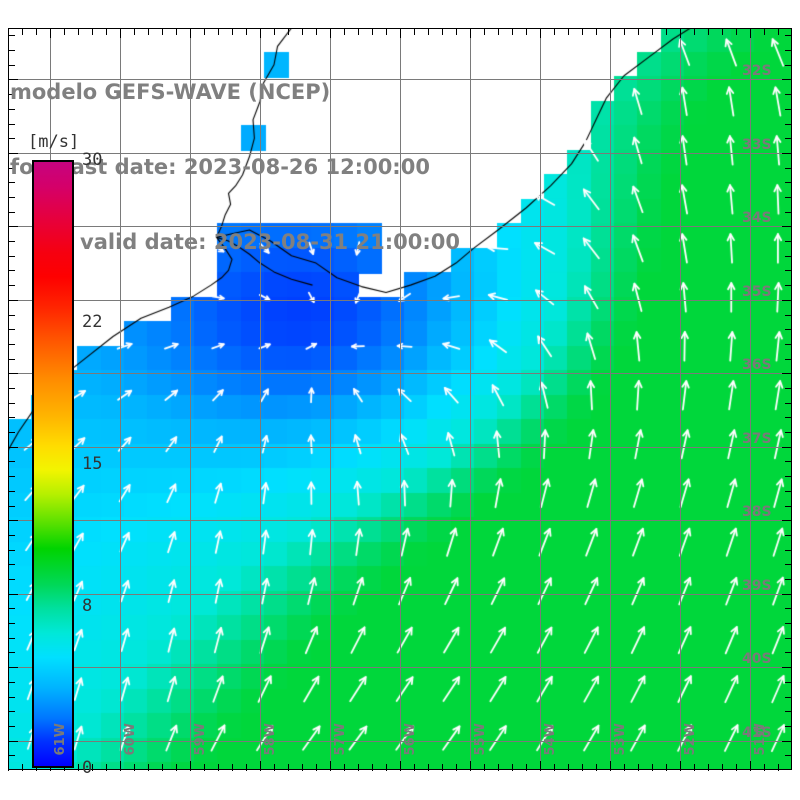  I want to click on colorbar-tick-30: 30, so click(92, 160).